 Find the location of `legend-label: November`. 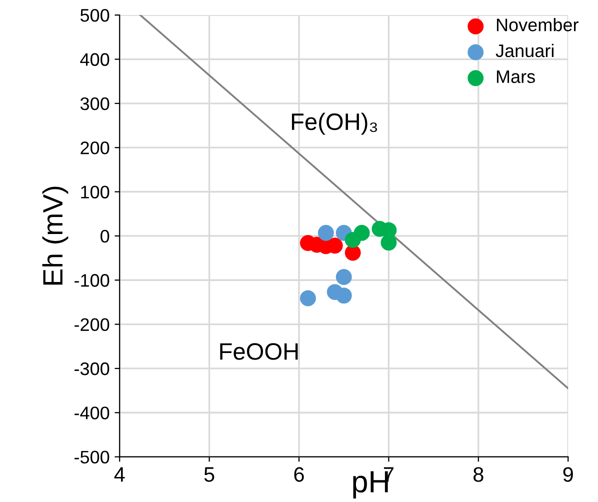

legend-label: November is located at coordinates (537, 25).